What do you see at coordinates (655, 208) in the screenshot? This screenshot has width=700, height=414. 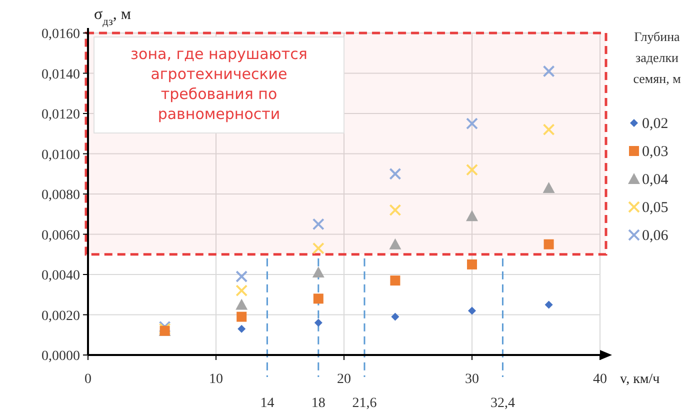 I see `legend-label: 0,05` at bounding box center [655, 208].